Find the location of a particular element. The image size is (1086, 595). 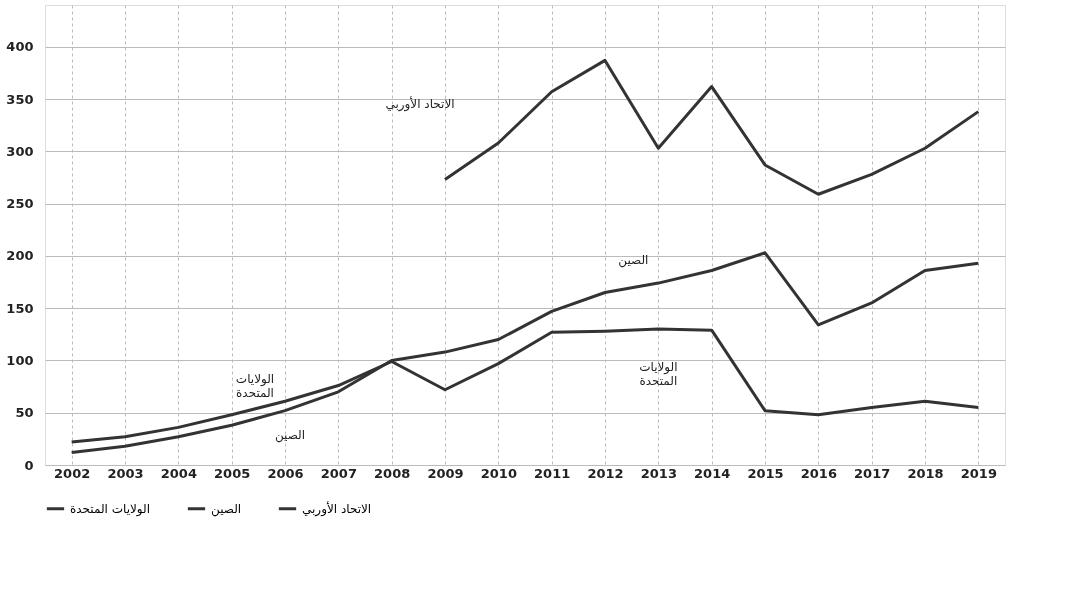

legend-label: الولايات المتحدة is located at coordinates (110, 509).